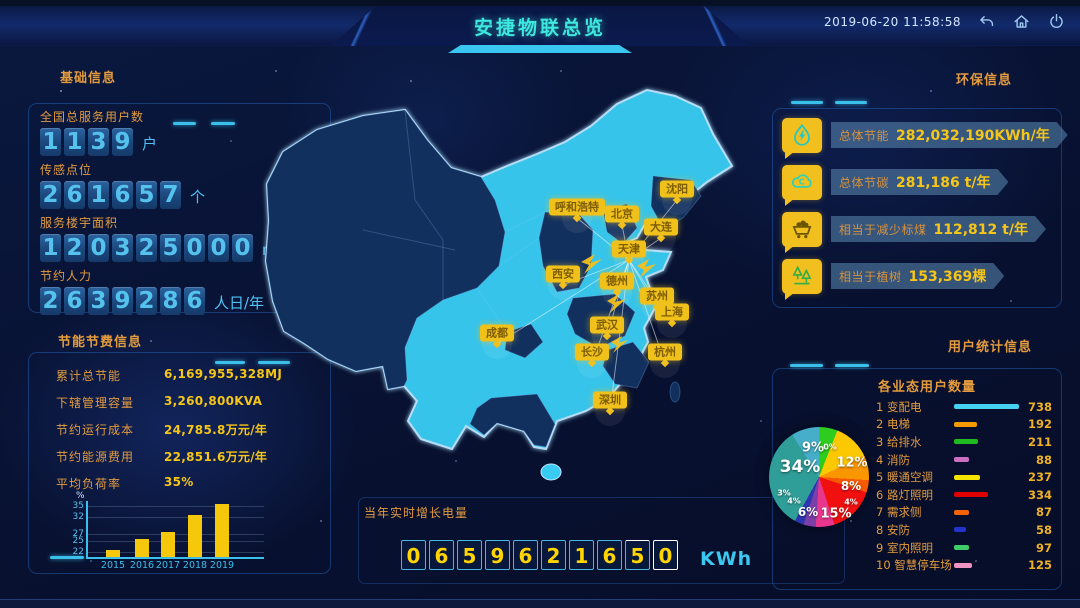  I want to click on env-row-label: 相当于减少标煤, so click(883, 229).